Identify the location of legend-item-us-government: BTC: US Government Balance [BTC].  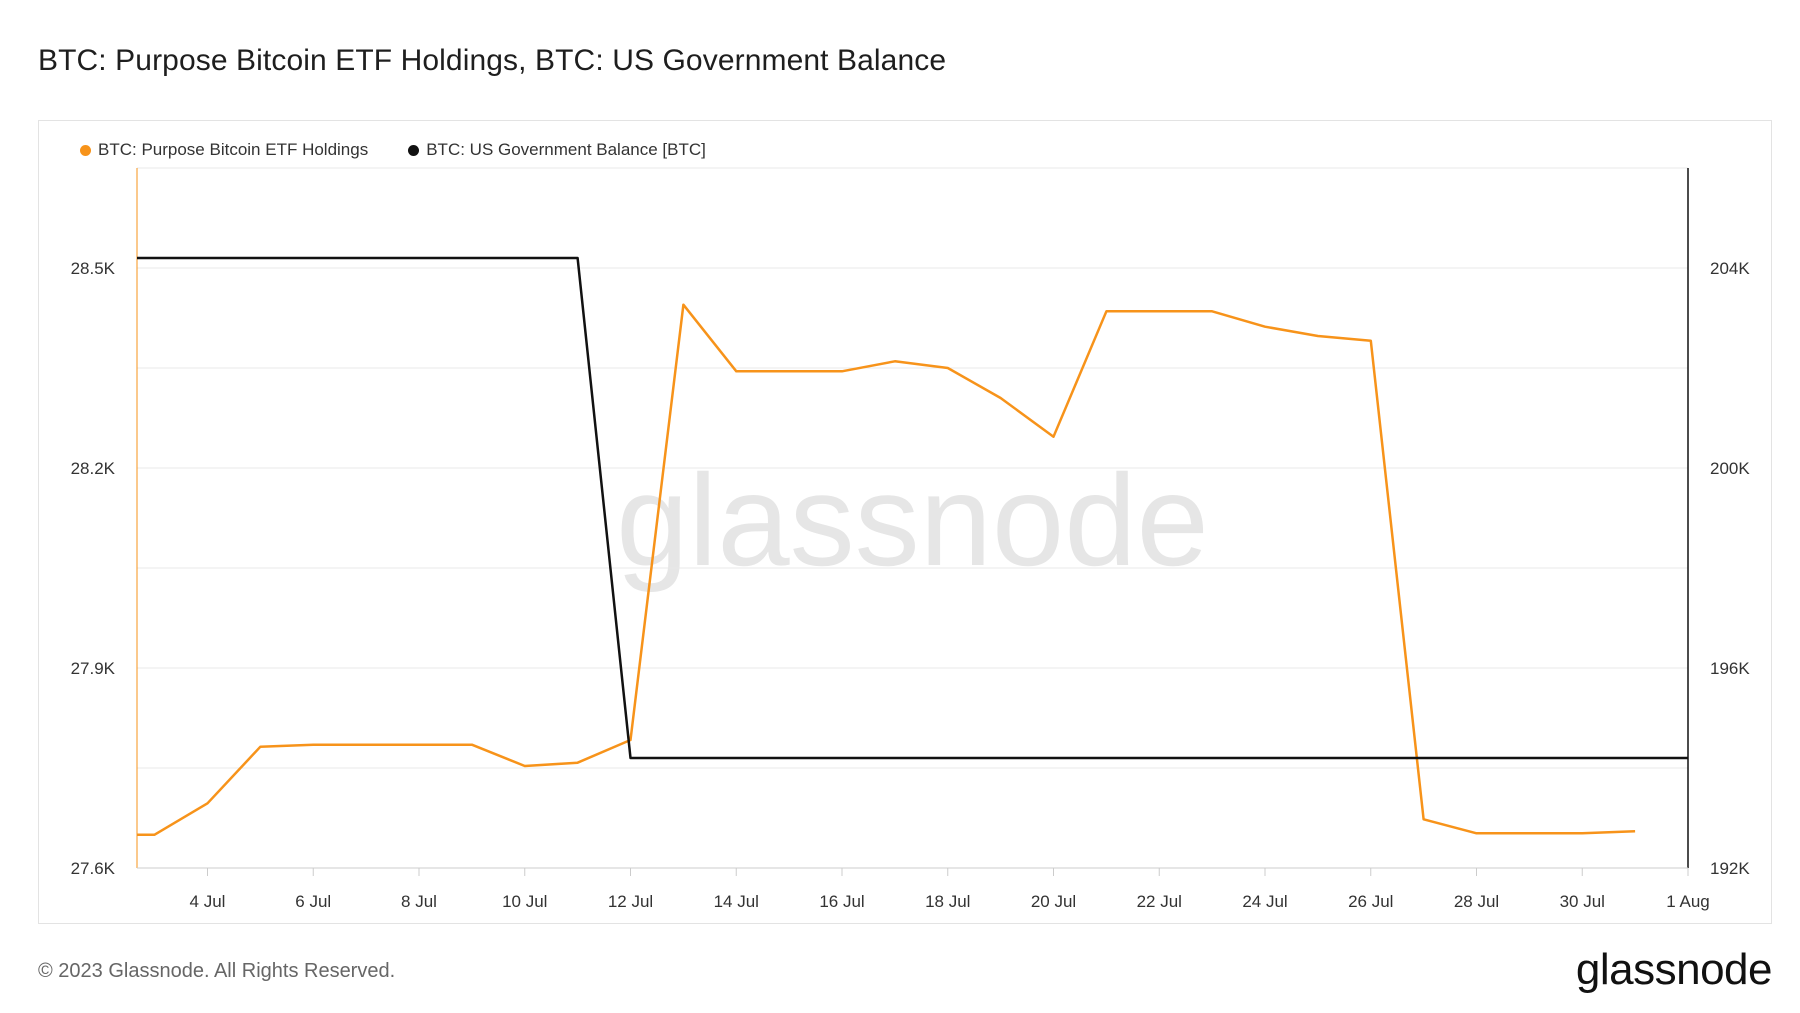
(557, 150).